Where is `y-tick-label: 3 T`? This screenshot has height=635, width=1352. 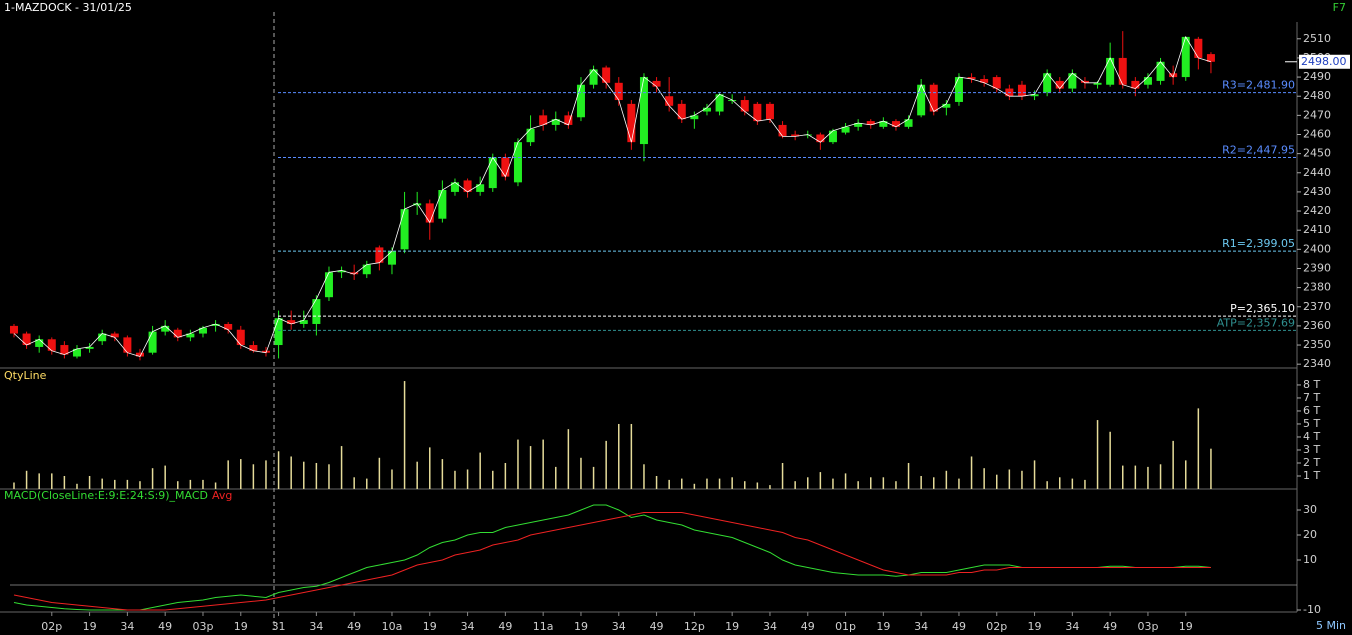 y-tick-label: 3 T is located at coordinates (1311, 449).